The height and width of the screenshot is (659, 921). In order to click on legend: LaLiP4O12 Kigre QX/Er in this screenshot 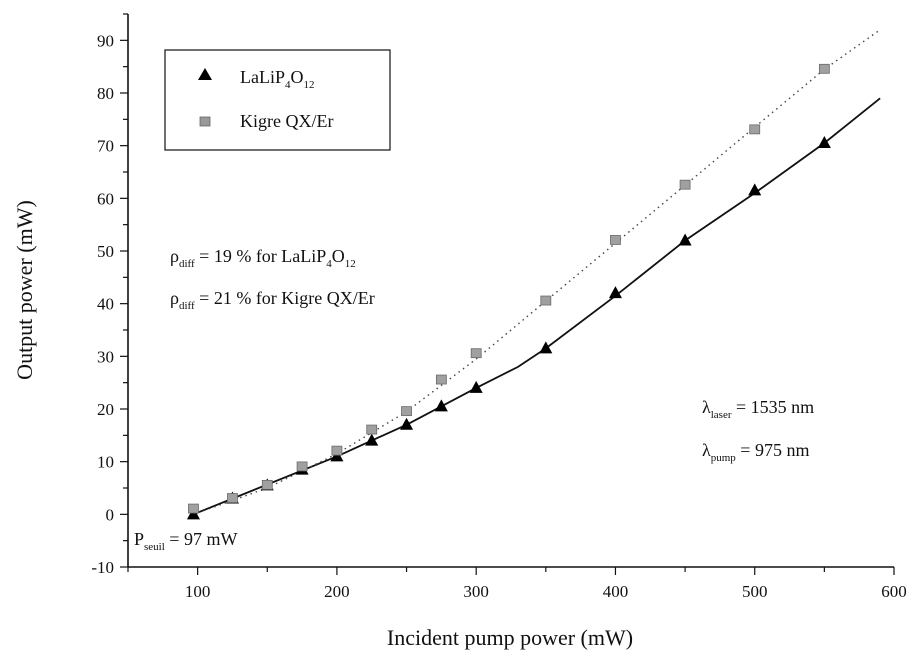, I will do `click(277, 100)`.